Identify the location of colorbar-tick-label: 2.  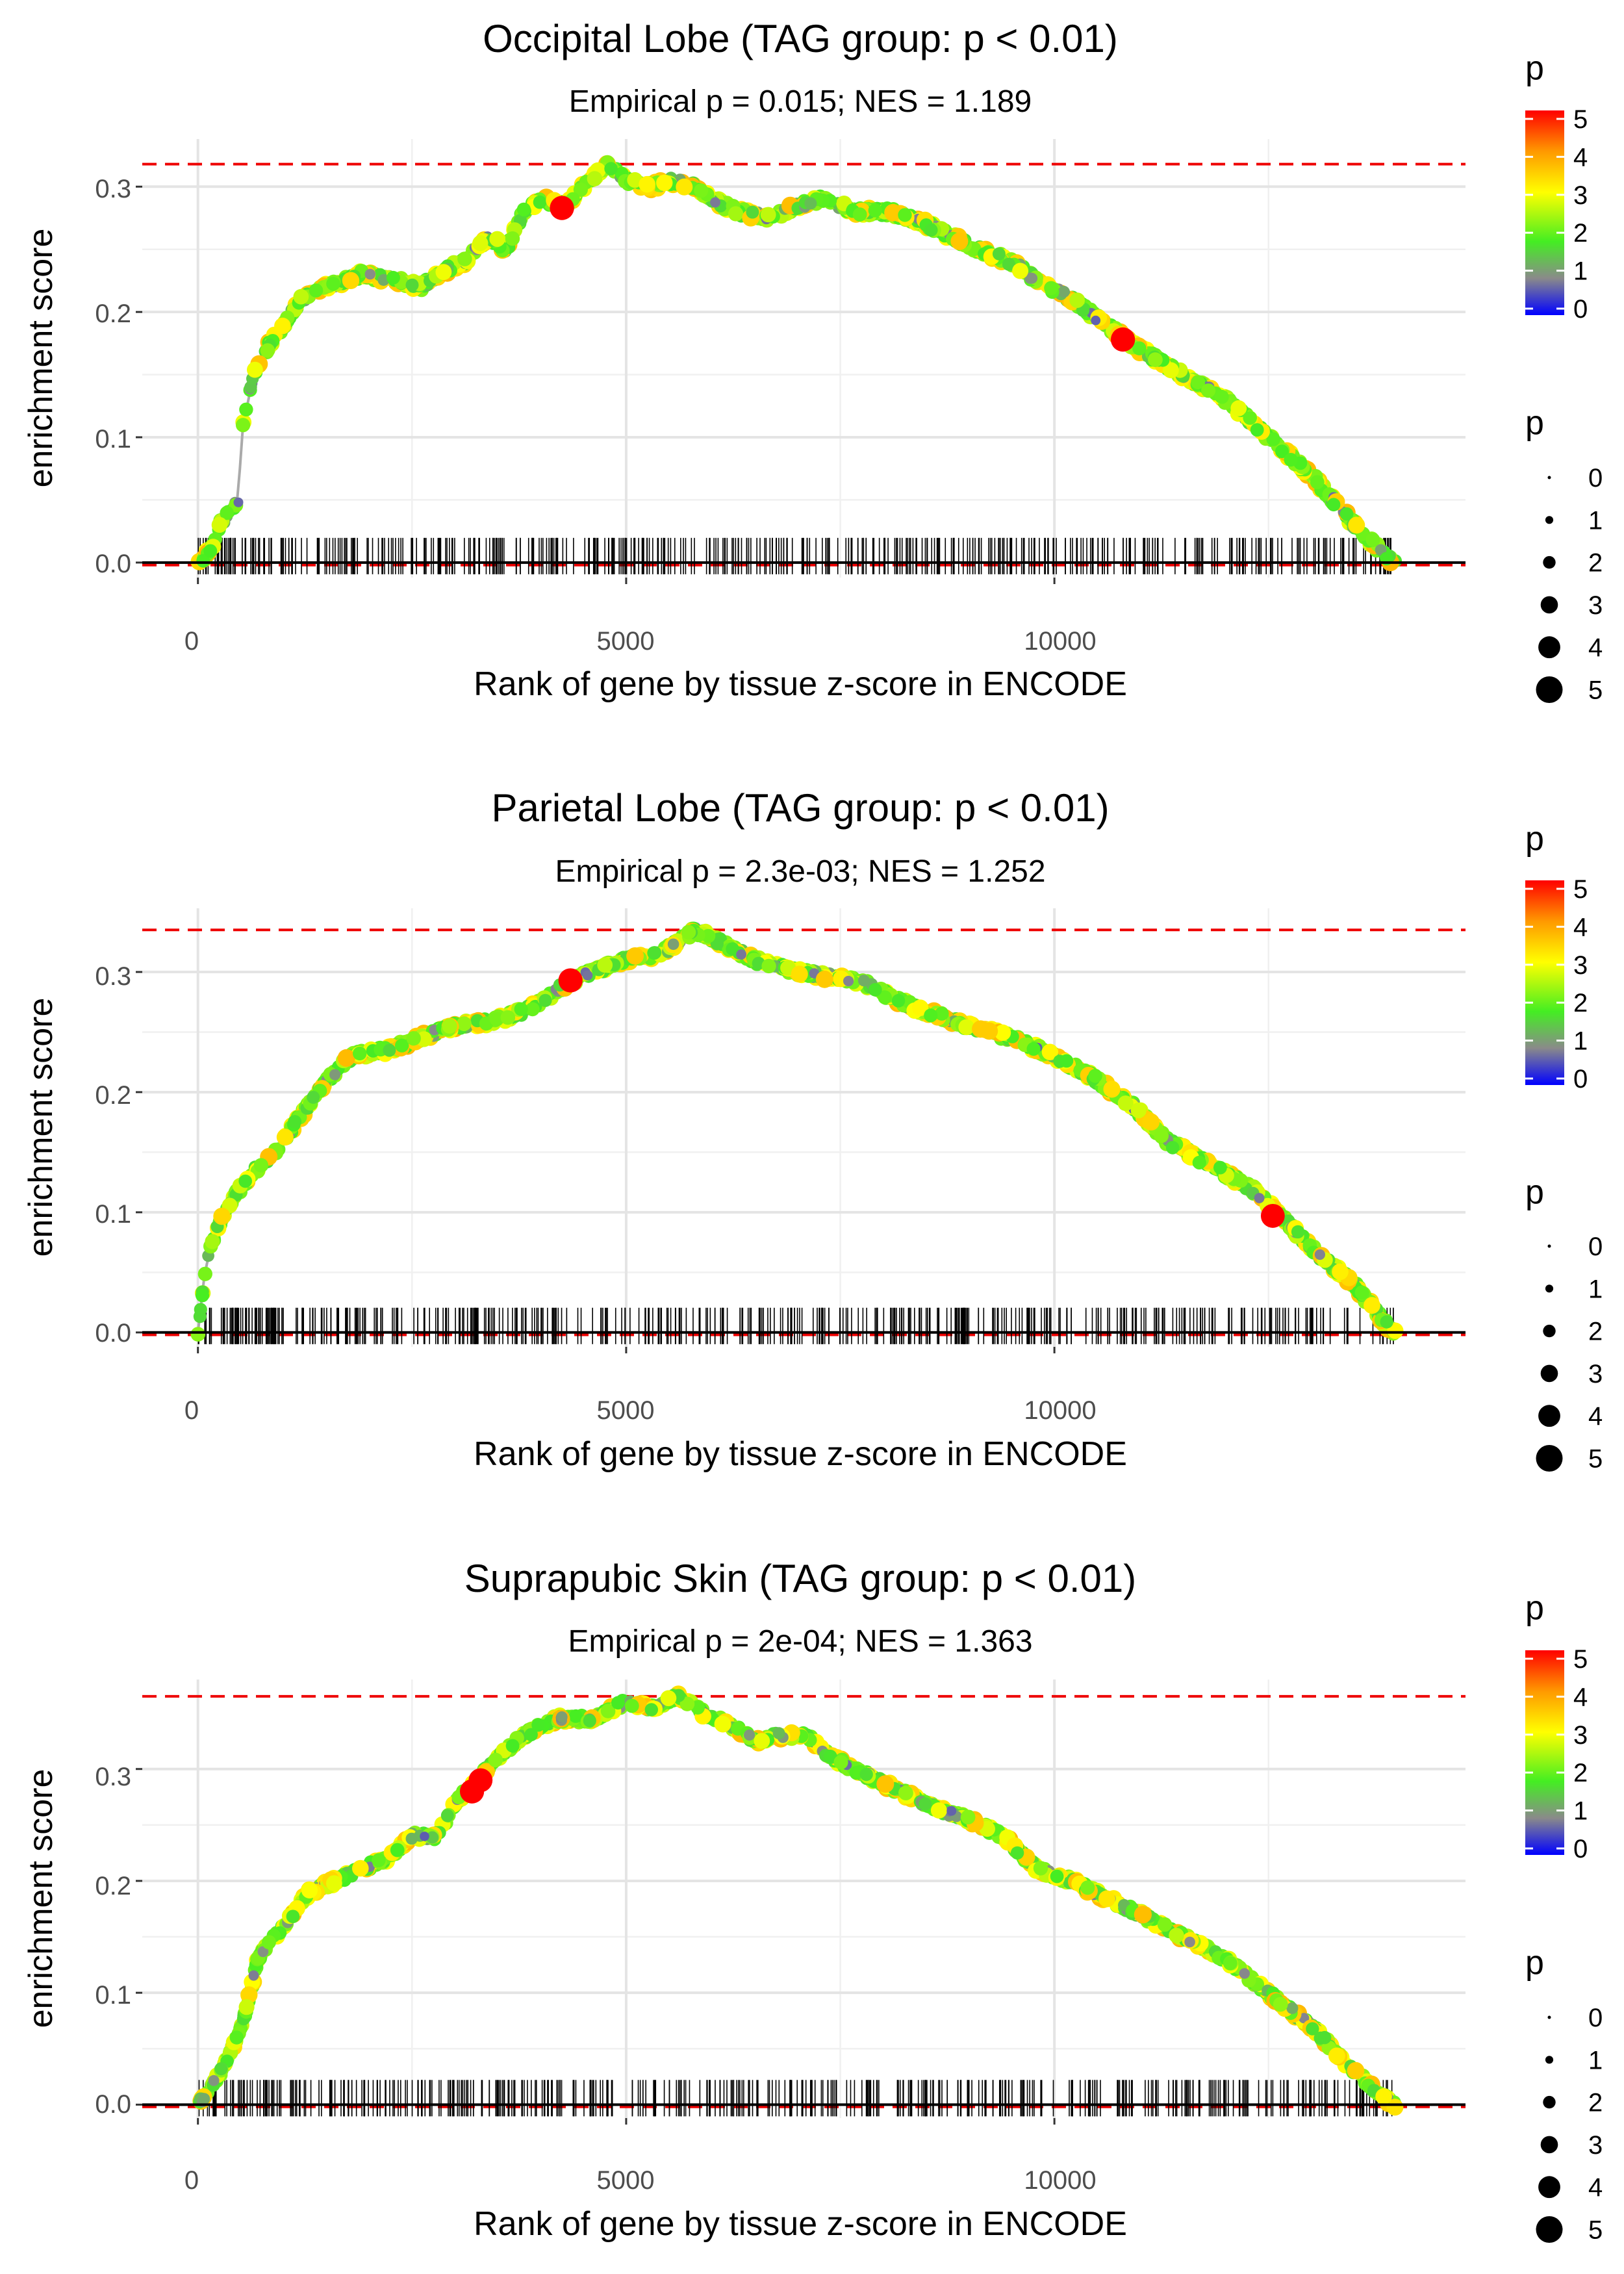
(1580, 1773).